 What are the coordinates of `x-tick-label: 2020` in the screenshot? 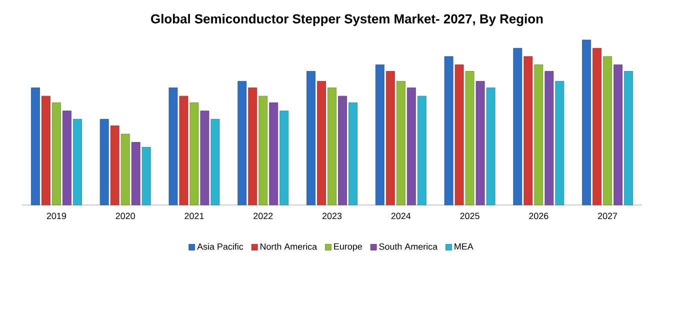 It's located at (125, 216).